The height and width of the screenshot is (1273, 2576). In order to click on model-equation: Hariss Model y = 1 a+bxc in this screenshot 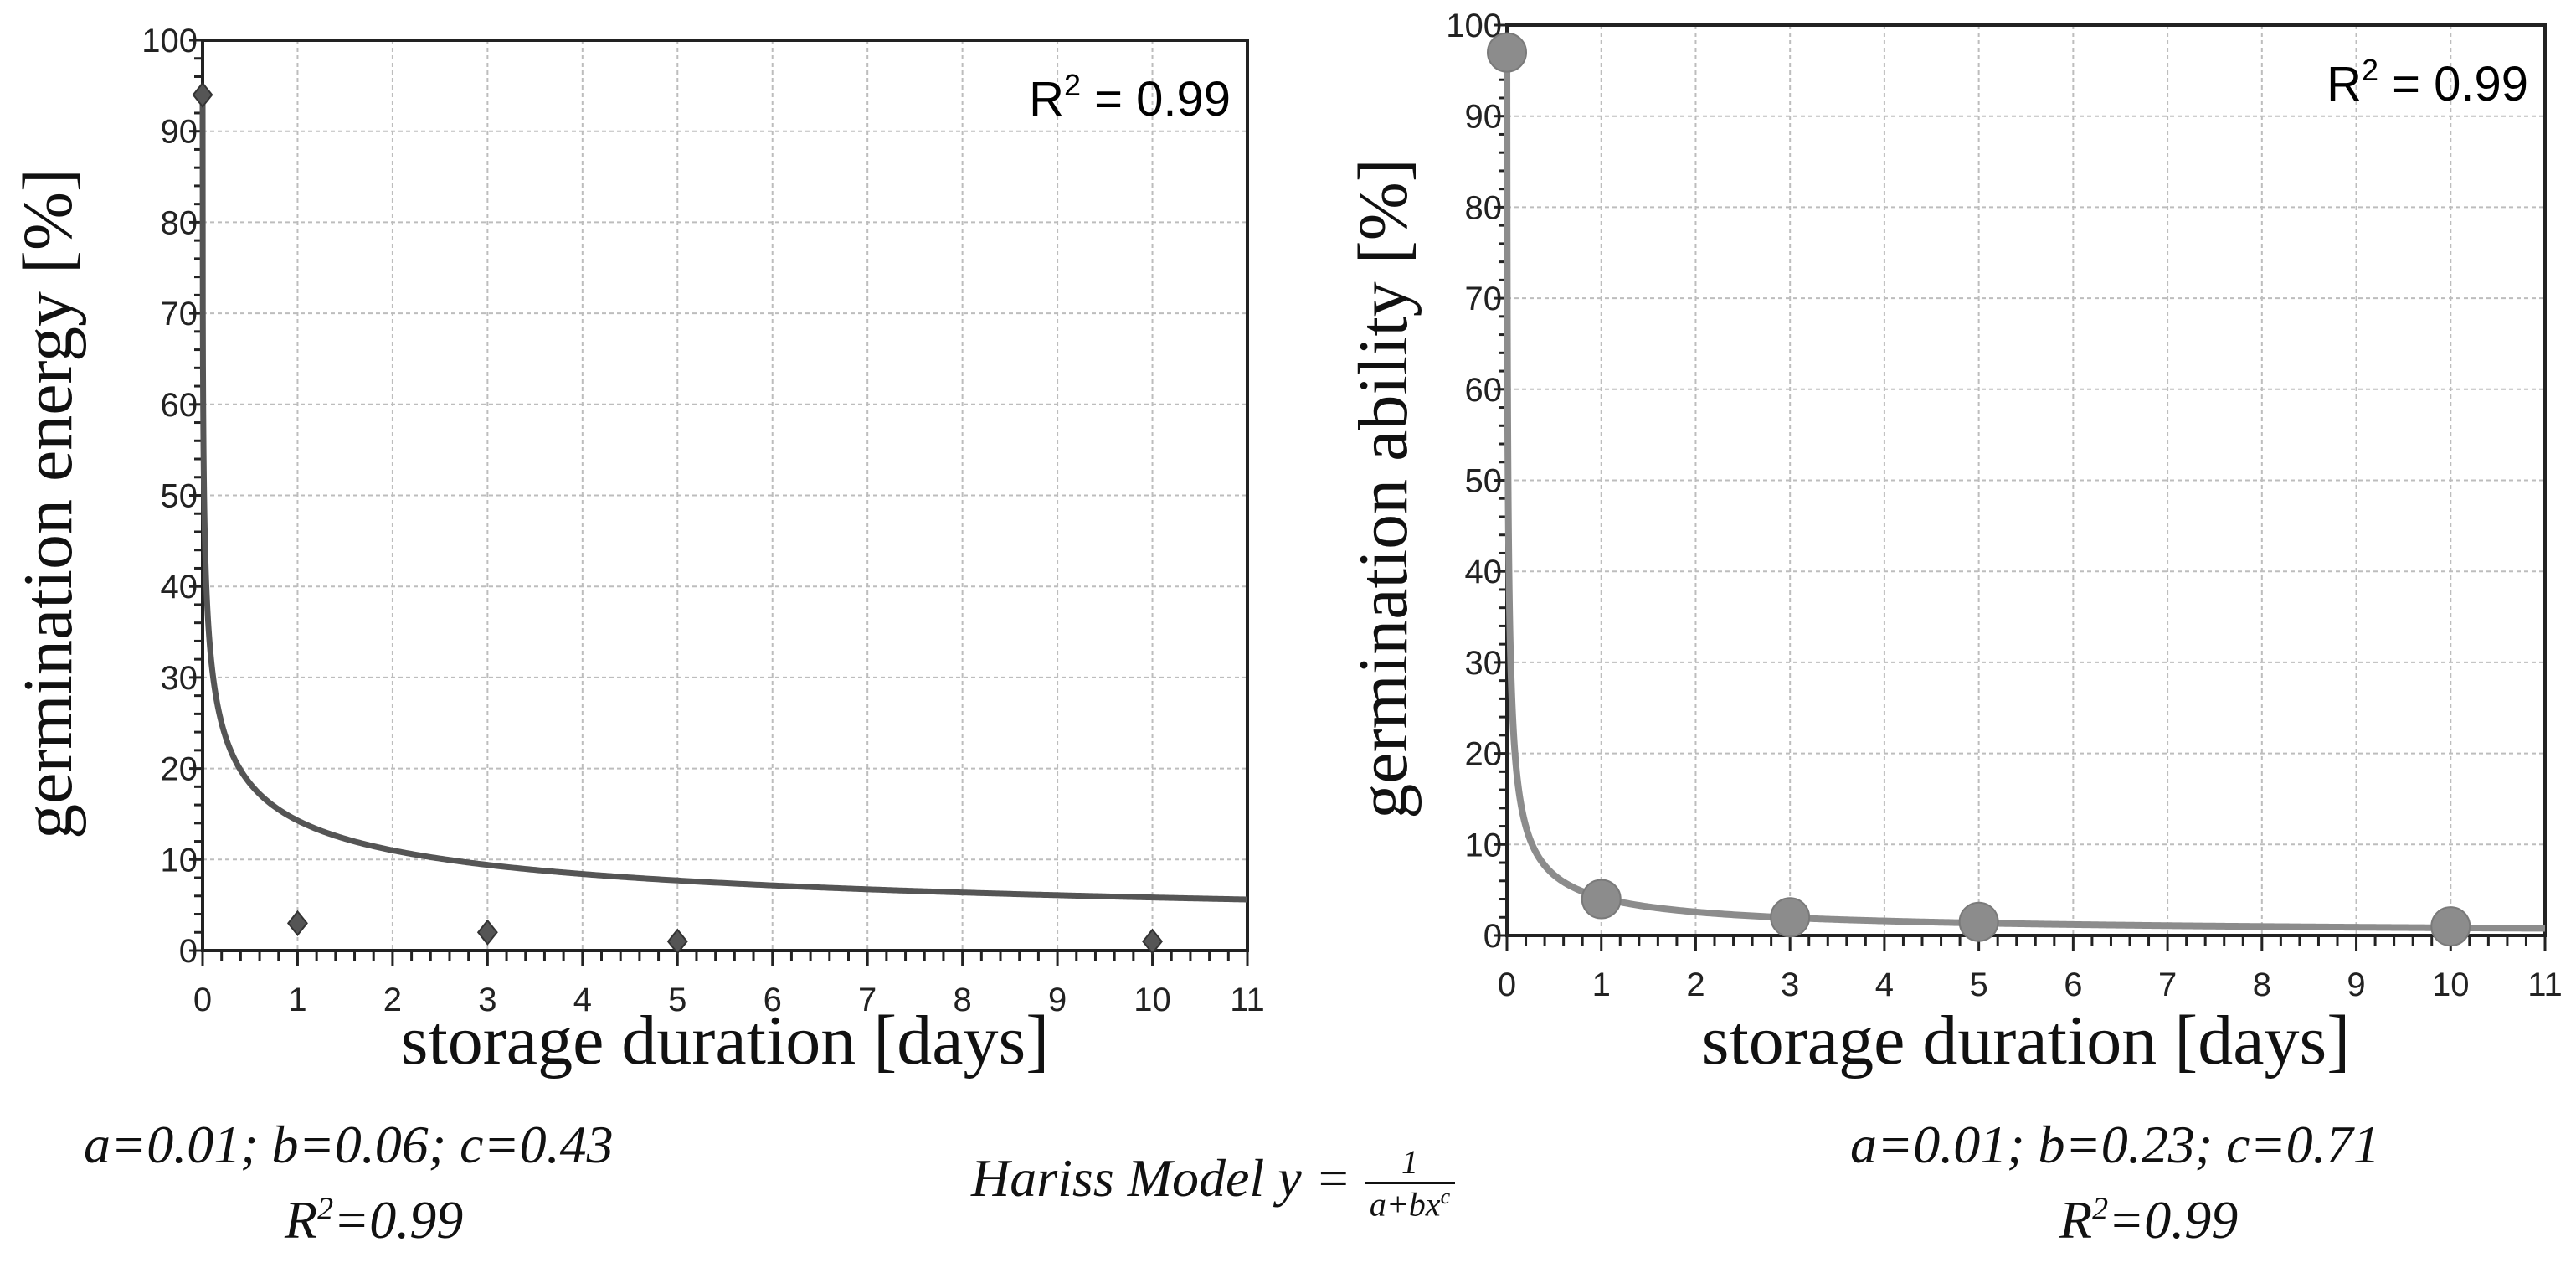, I will do `click(1213, 1183)`.